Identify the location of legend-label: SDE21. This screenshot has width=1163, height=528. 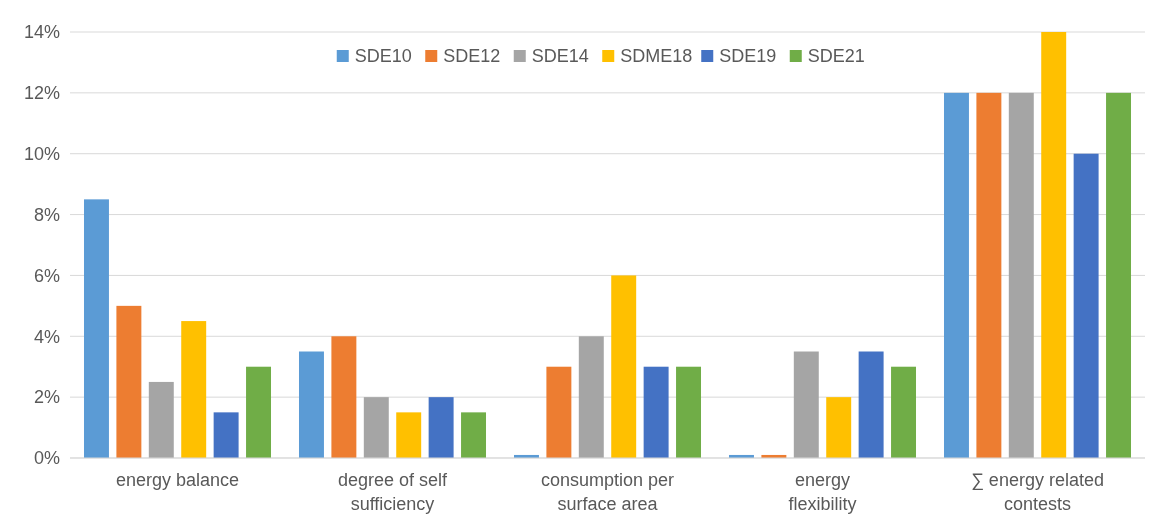
(836, 56).